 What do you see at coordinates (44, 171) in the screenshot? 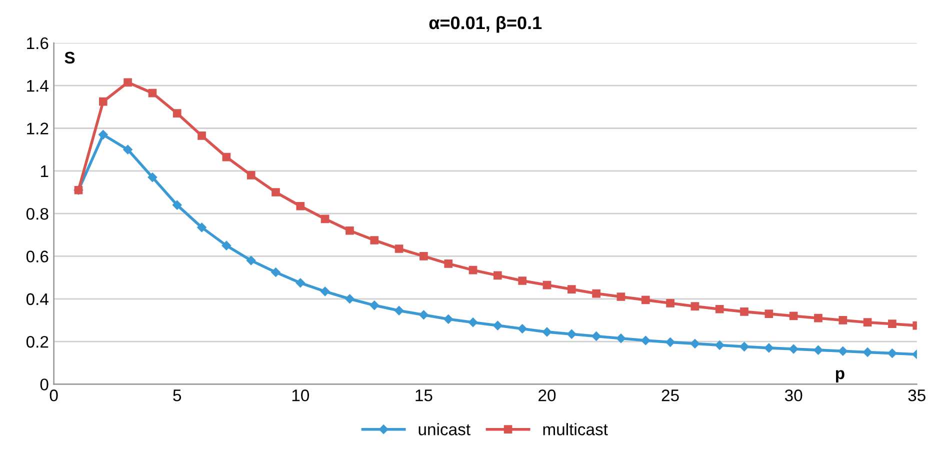
I see `y-tick-label: 1` at bounding box center [44, 171].